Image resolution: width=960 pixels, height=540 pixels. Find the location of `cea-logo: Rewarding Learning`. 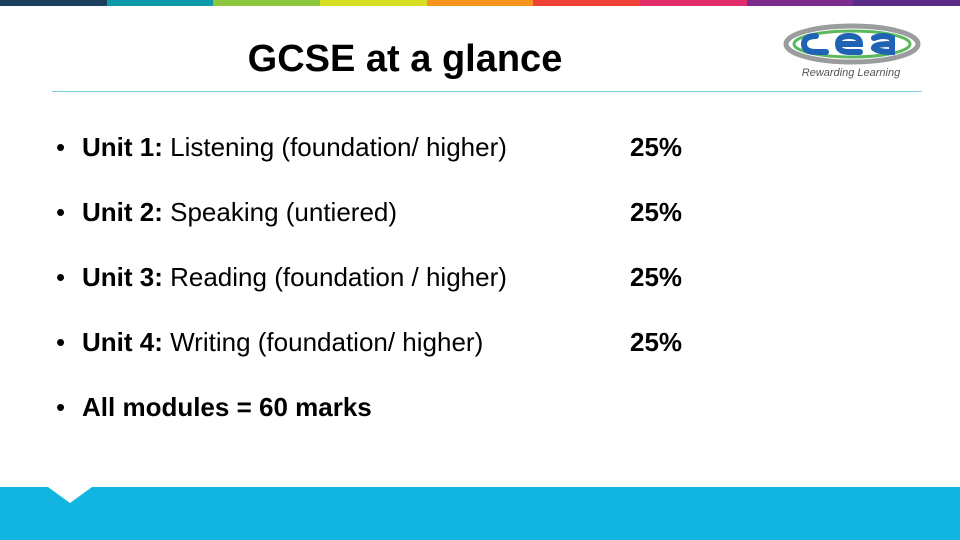

cea-logo: Rewarding Learning is located at coordinates (851, 52).